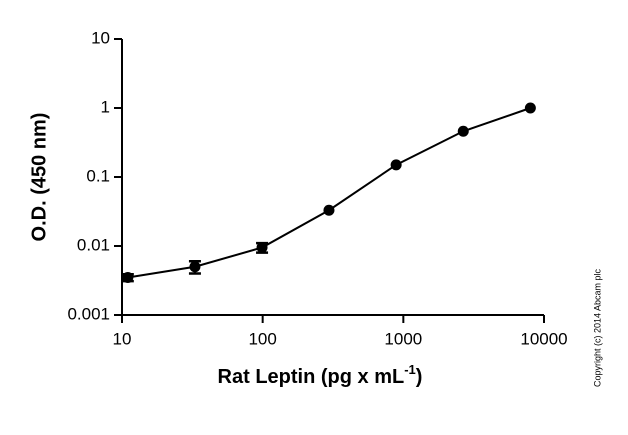  Describe the element at coordinates (543, 338) in the screenshot. I see `x-tick-label: 10000` at that location.